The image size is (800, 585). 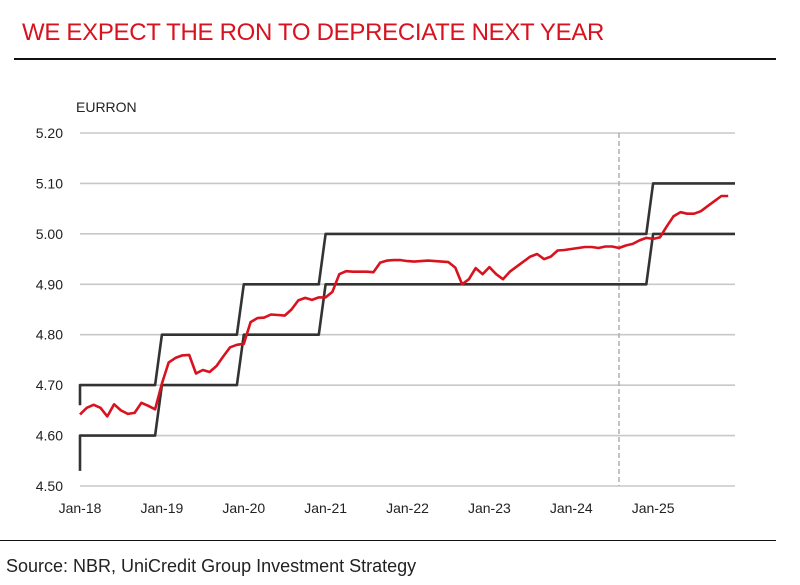 I want to click on y-tick-label: 4.80, so click(x=49, y=335).